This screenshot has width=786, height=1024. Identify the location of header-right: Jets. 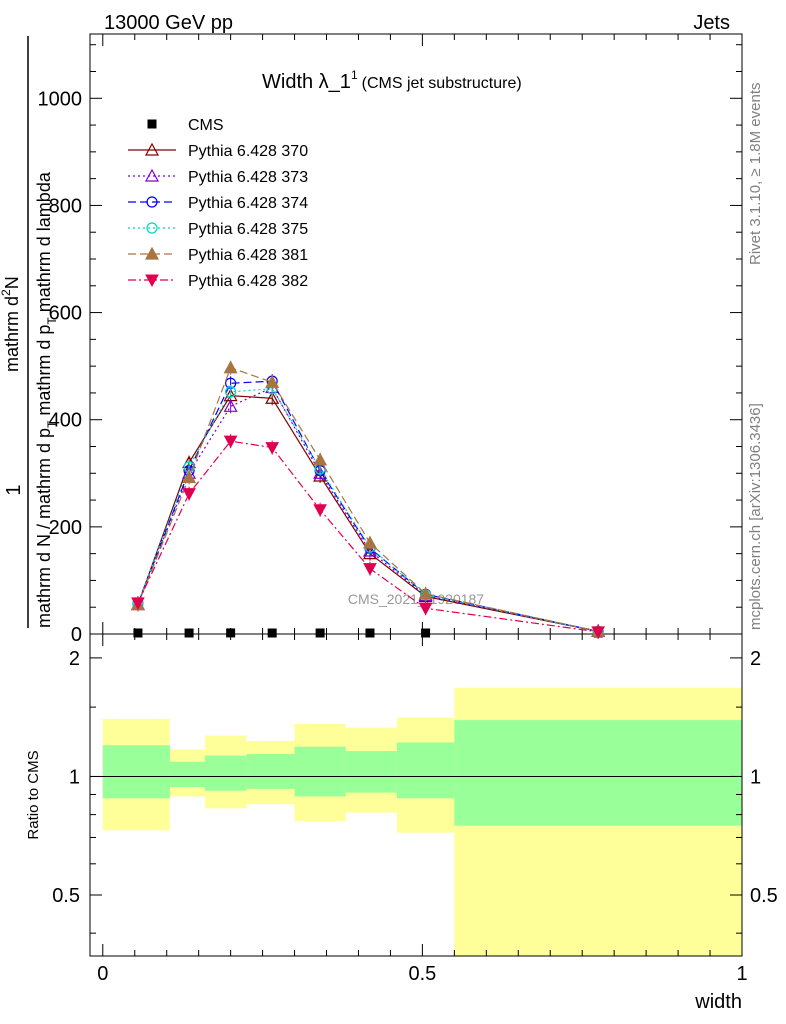
(711, 23).